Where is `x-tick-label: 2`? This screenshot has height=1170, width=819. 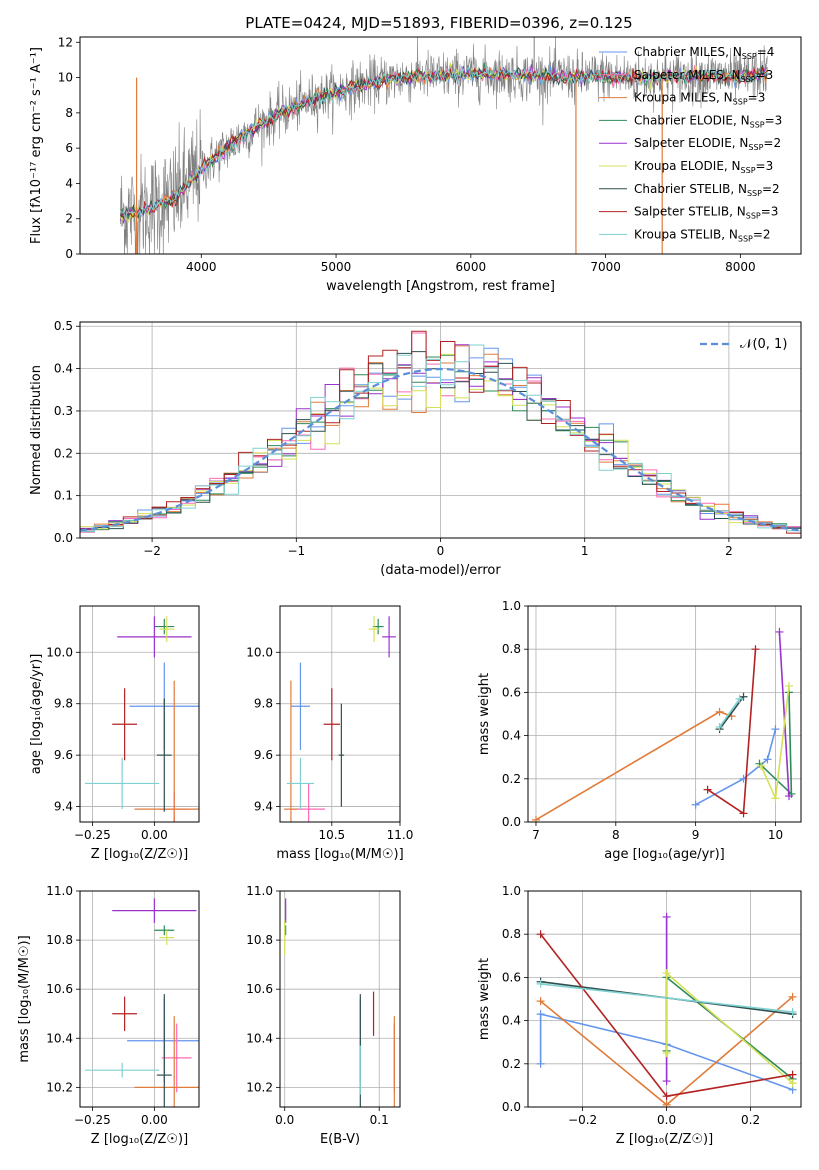
x-tick-label: 2 is located at coordinates (729, 551).